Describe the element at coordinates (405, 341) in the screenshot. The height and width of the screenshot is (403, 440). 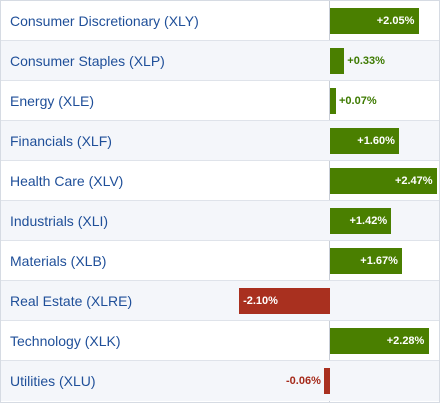
I see `change-value: +2.28%` at that location.